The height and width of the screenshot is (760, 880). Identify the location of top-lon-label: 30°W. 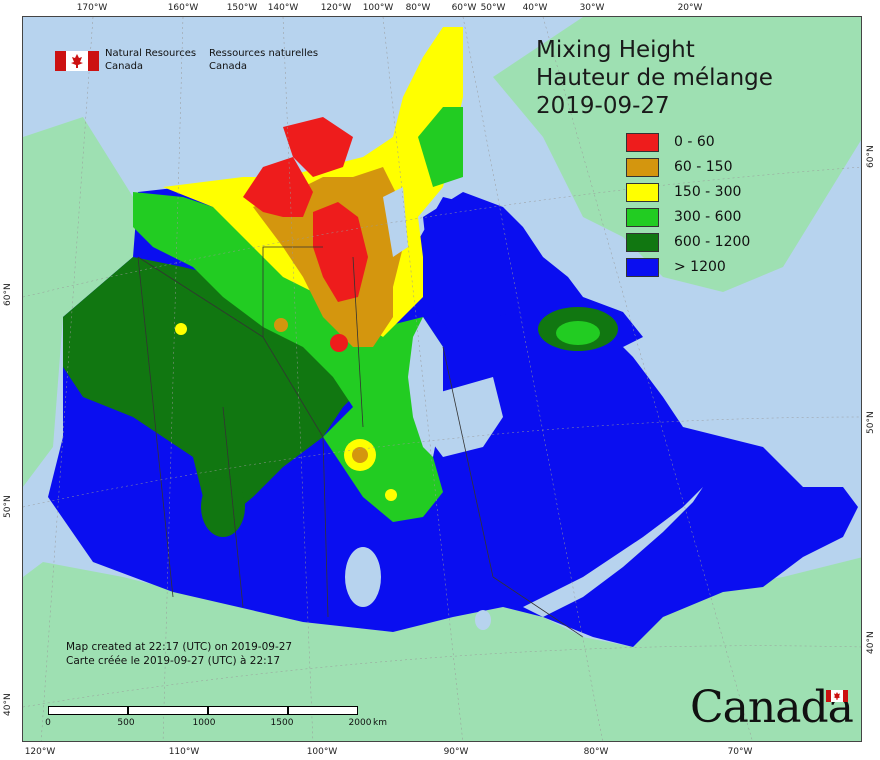
(592, 8).